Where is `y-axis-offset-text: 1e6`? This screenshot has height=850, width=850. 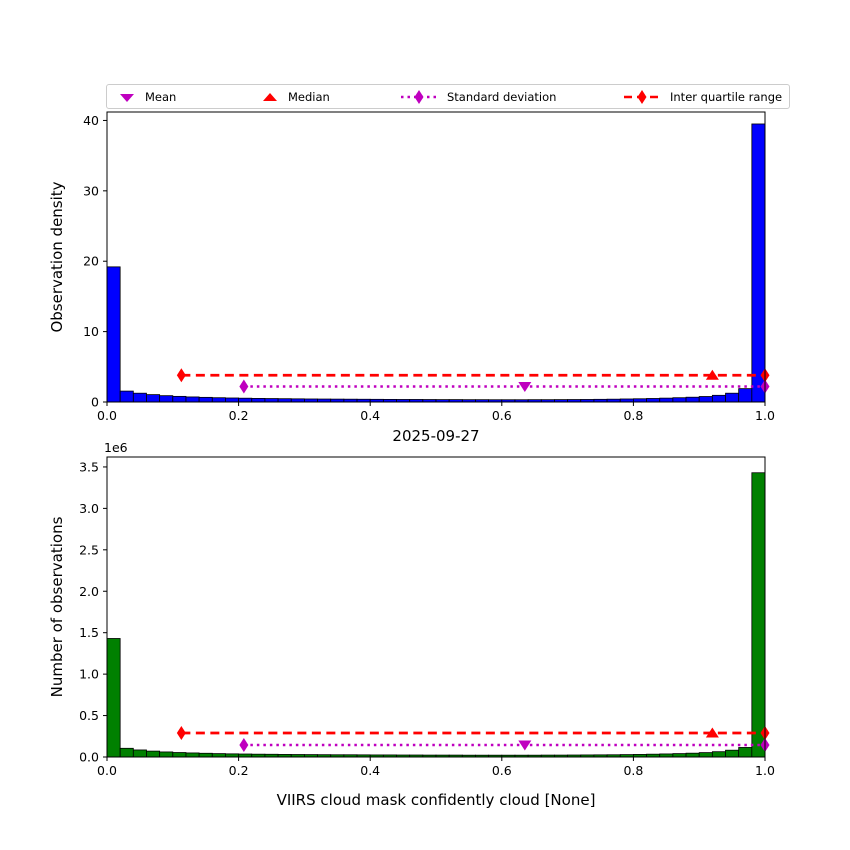 y-axis-offset-text: 1e6 is located at coordinates (116, 447).